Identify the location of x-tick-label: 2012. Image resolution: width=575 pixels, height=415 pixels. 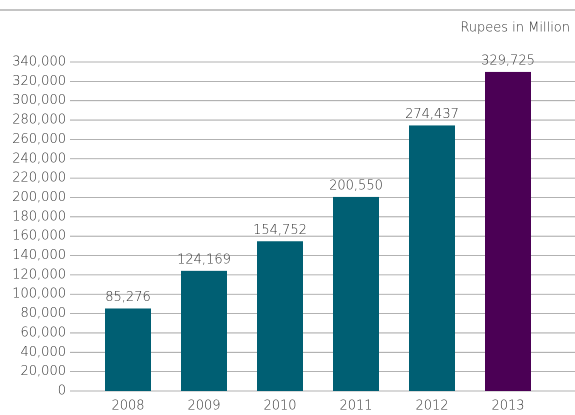
(431, 406).